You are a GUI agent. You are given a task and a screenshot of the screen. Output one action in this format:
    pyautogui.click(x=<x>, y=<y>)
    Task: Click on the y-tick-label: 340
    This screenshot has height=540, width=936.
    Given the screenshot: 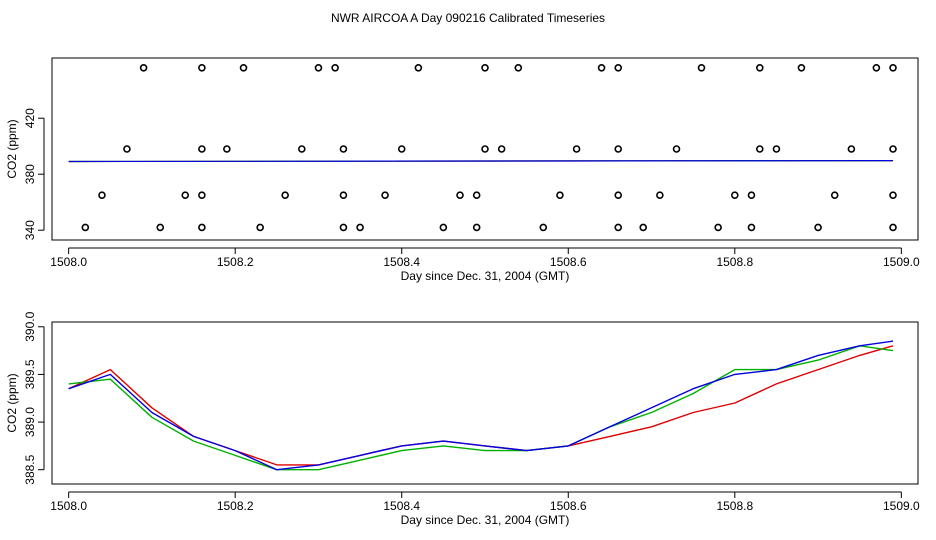 What is the action you would take?
    pyautogui.click(x=30, y=230)
    